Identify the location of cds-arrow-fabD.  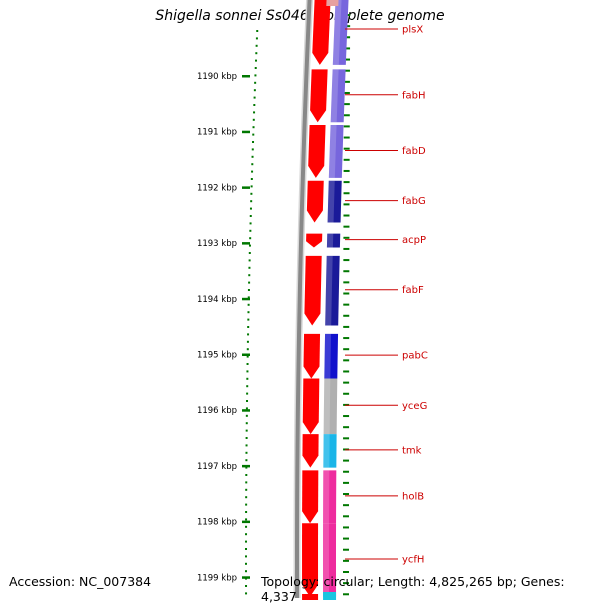
(317, 151).